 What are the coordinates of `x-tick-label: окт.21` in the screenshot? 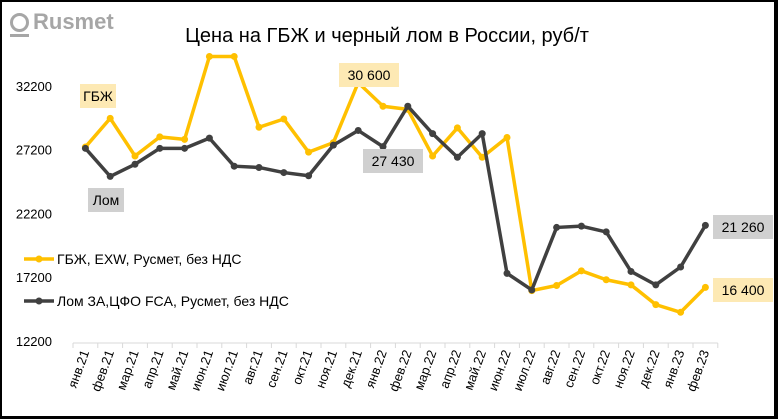 It's located at (302, 367).